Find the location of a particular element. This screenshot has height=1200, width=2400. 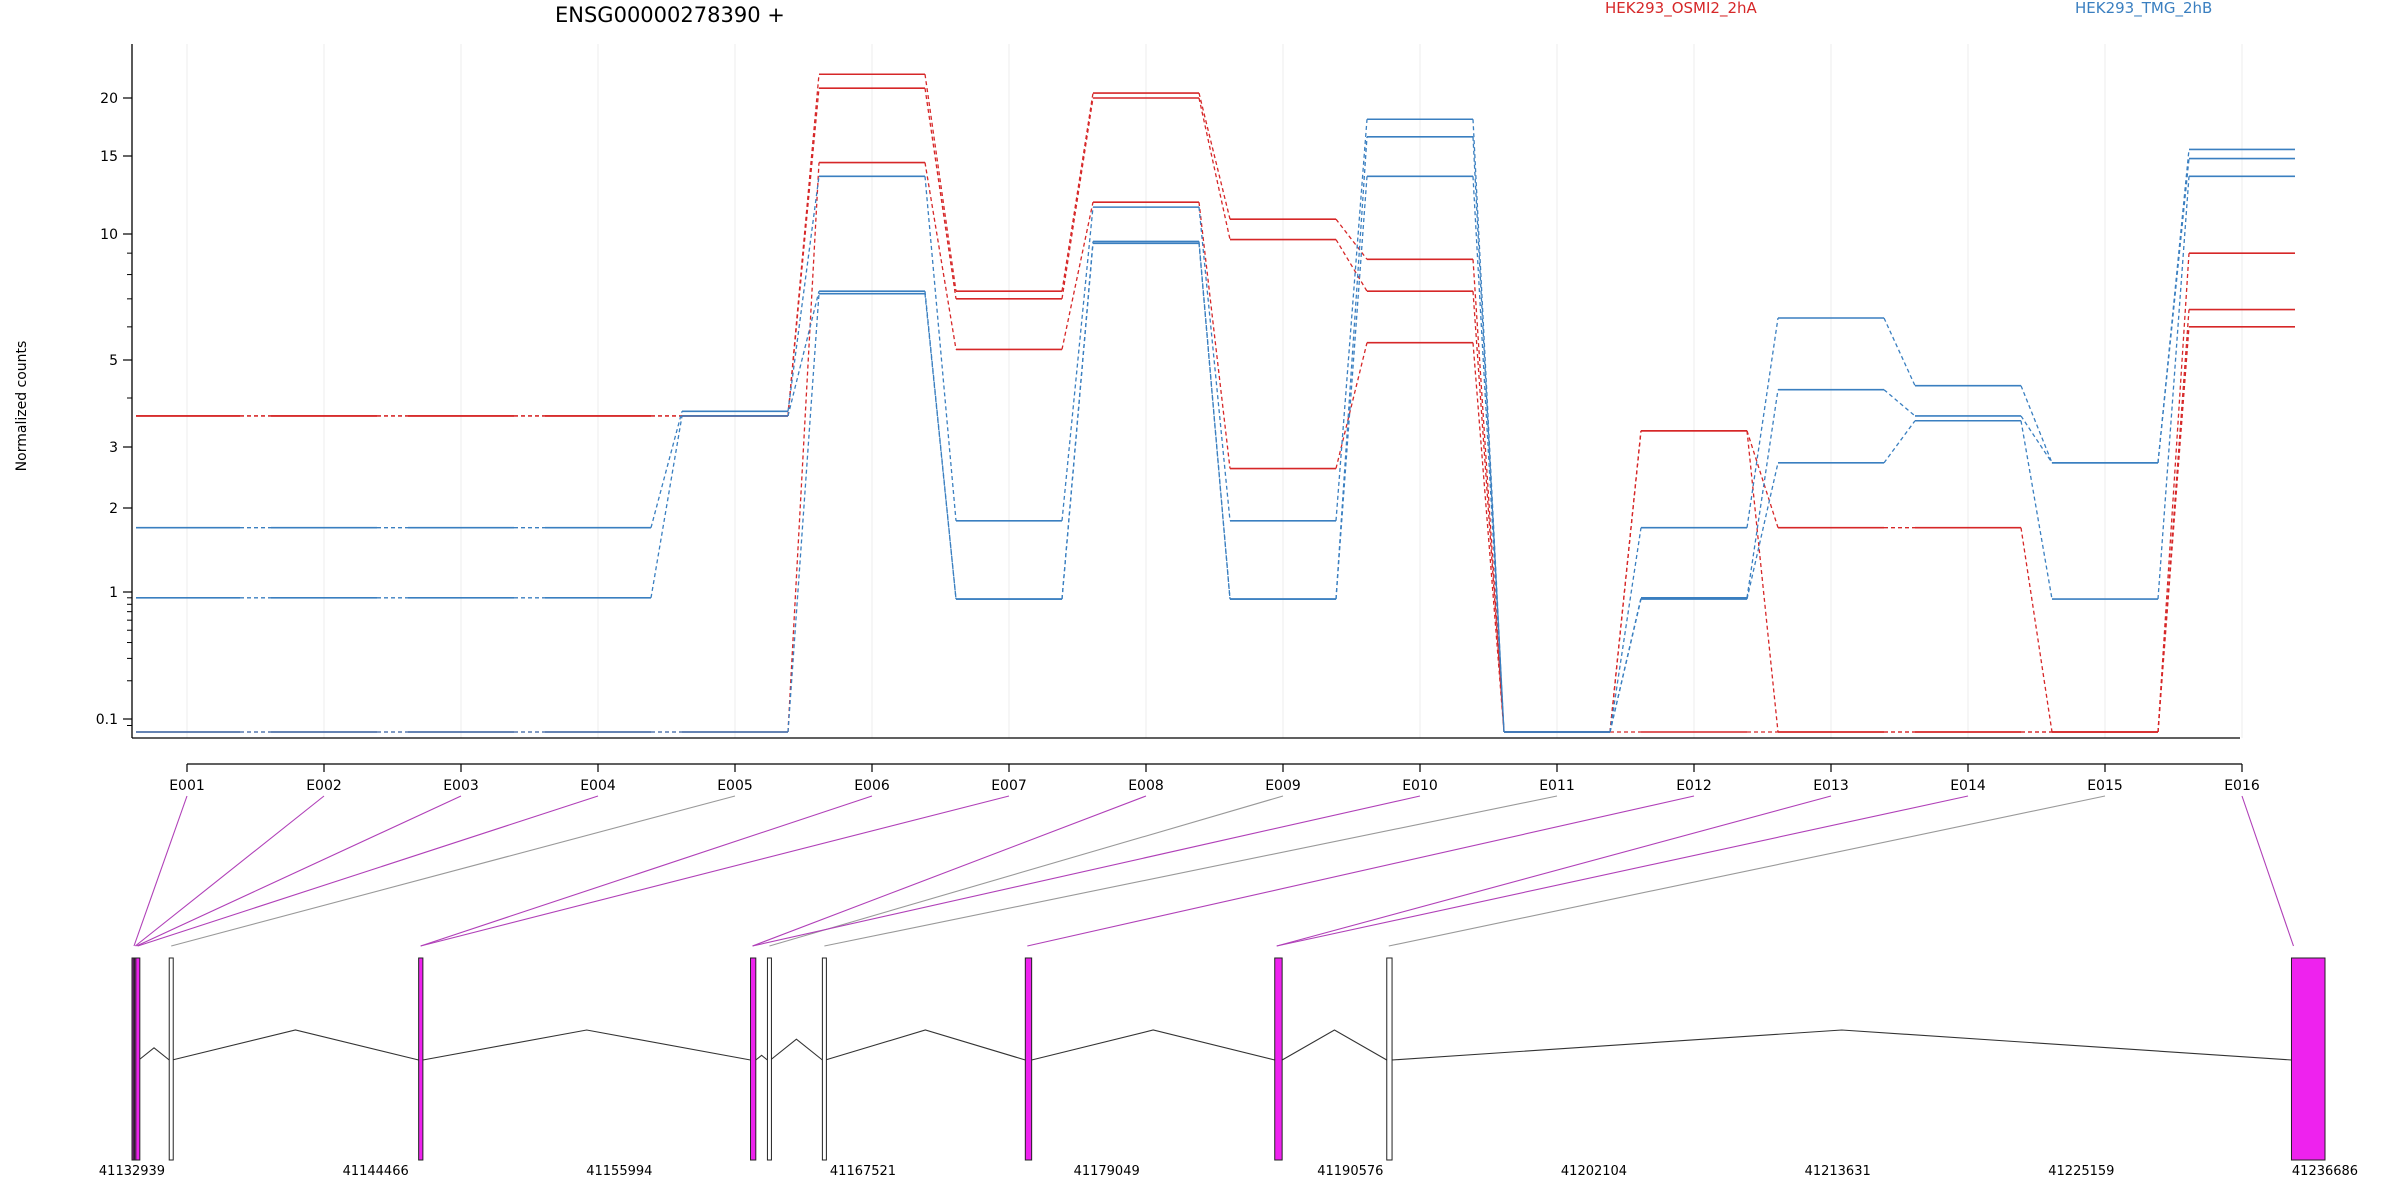

y-tick-label: 2 is located at coordinates (113, 509).